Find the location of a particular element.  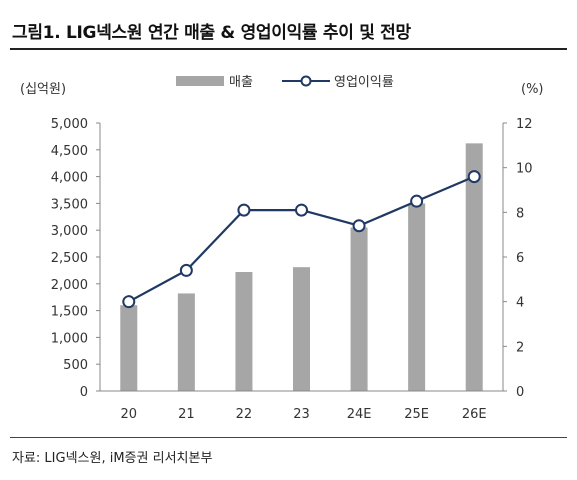

x-axis-labels: 20 21 22 23 24E 25E 26E is located at coordinates (304, 414).